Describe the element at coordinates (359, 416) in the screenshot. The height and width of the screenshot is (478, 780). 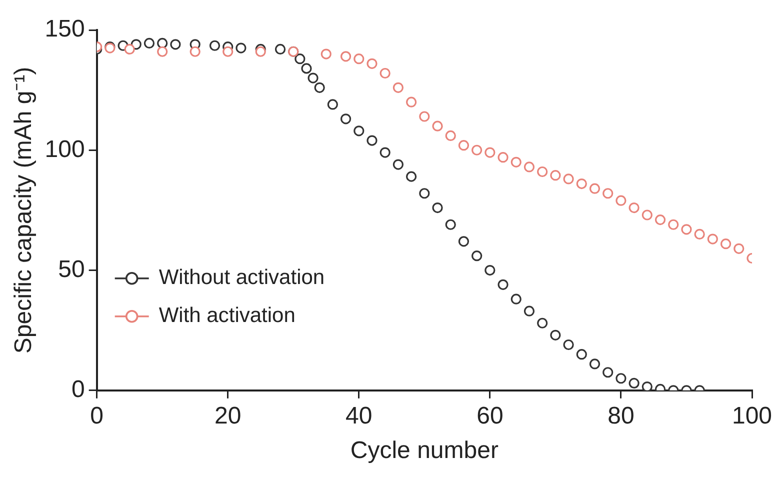
I see `x-tick-label: 40` at that location.